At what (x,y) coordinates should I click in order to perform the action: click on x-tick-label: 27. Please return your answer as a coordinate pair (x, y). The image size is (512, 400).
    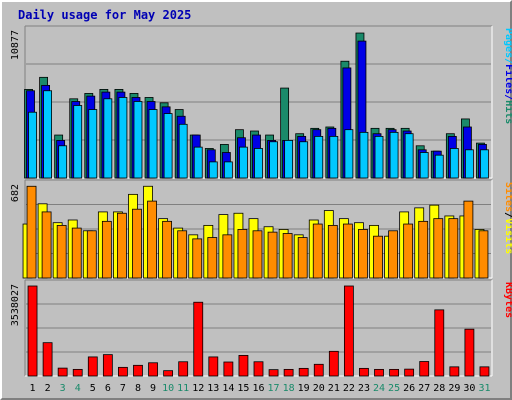
    Looking at the image, I should click on (424, 388).